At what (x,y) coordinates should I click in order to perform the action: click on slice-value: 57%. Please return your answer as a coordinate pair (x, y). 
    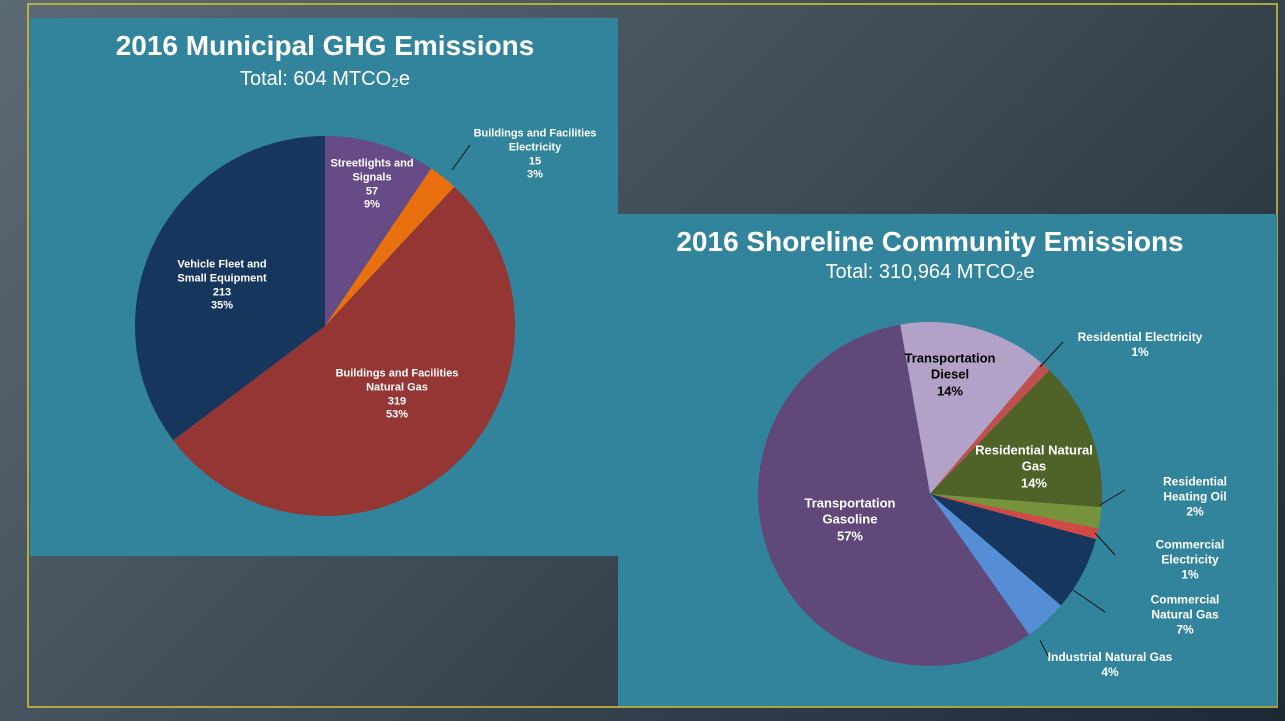
    Looking at the image, I should click on (850, 536).